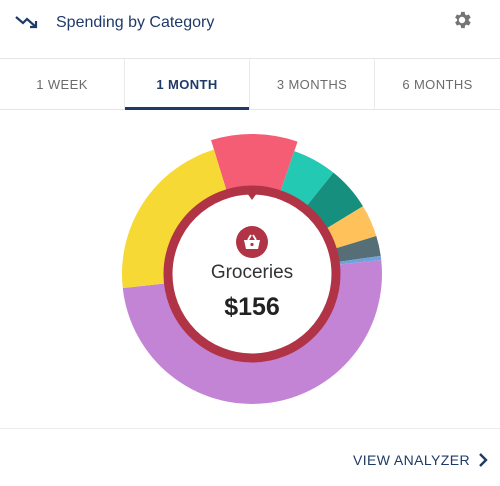 The height and width of the screenshot is (486, 500). I want to click on card-header: Spending by Category, so click(250, 26).